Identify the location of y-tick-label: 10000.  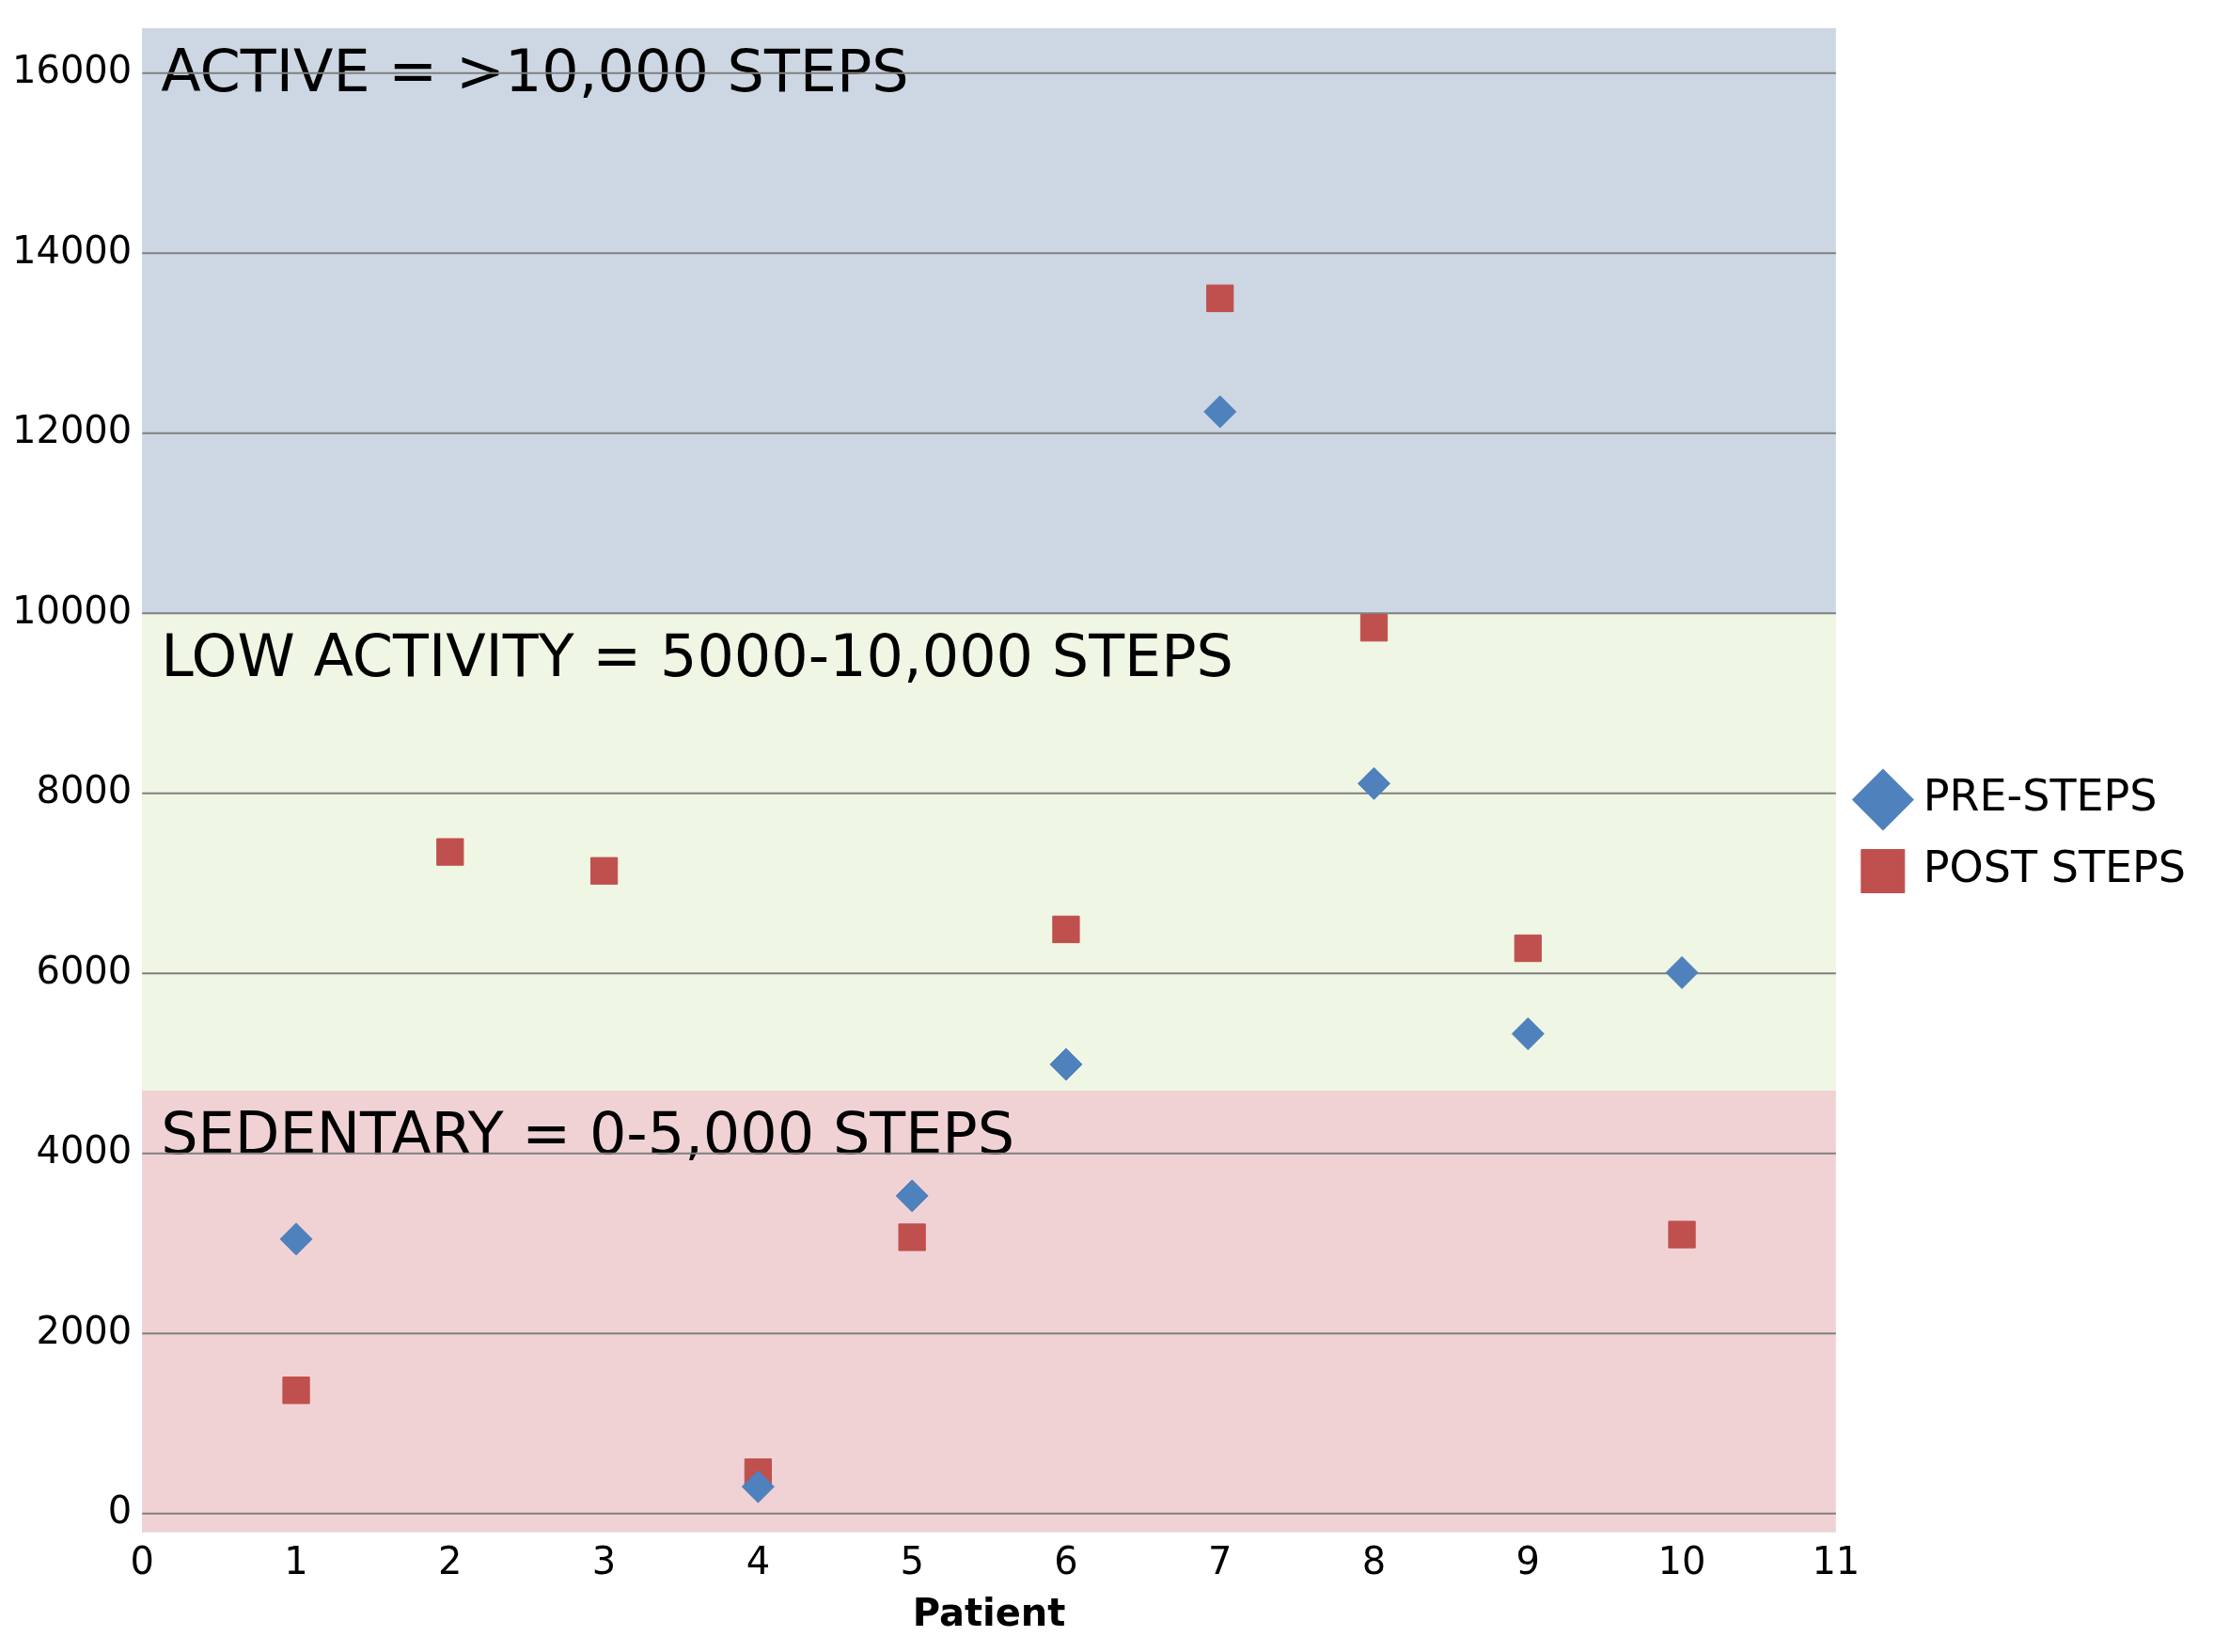
(72, 610).